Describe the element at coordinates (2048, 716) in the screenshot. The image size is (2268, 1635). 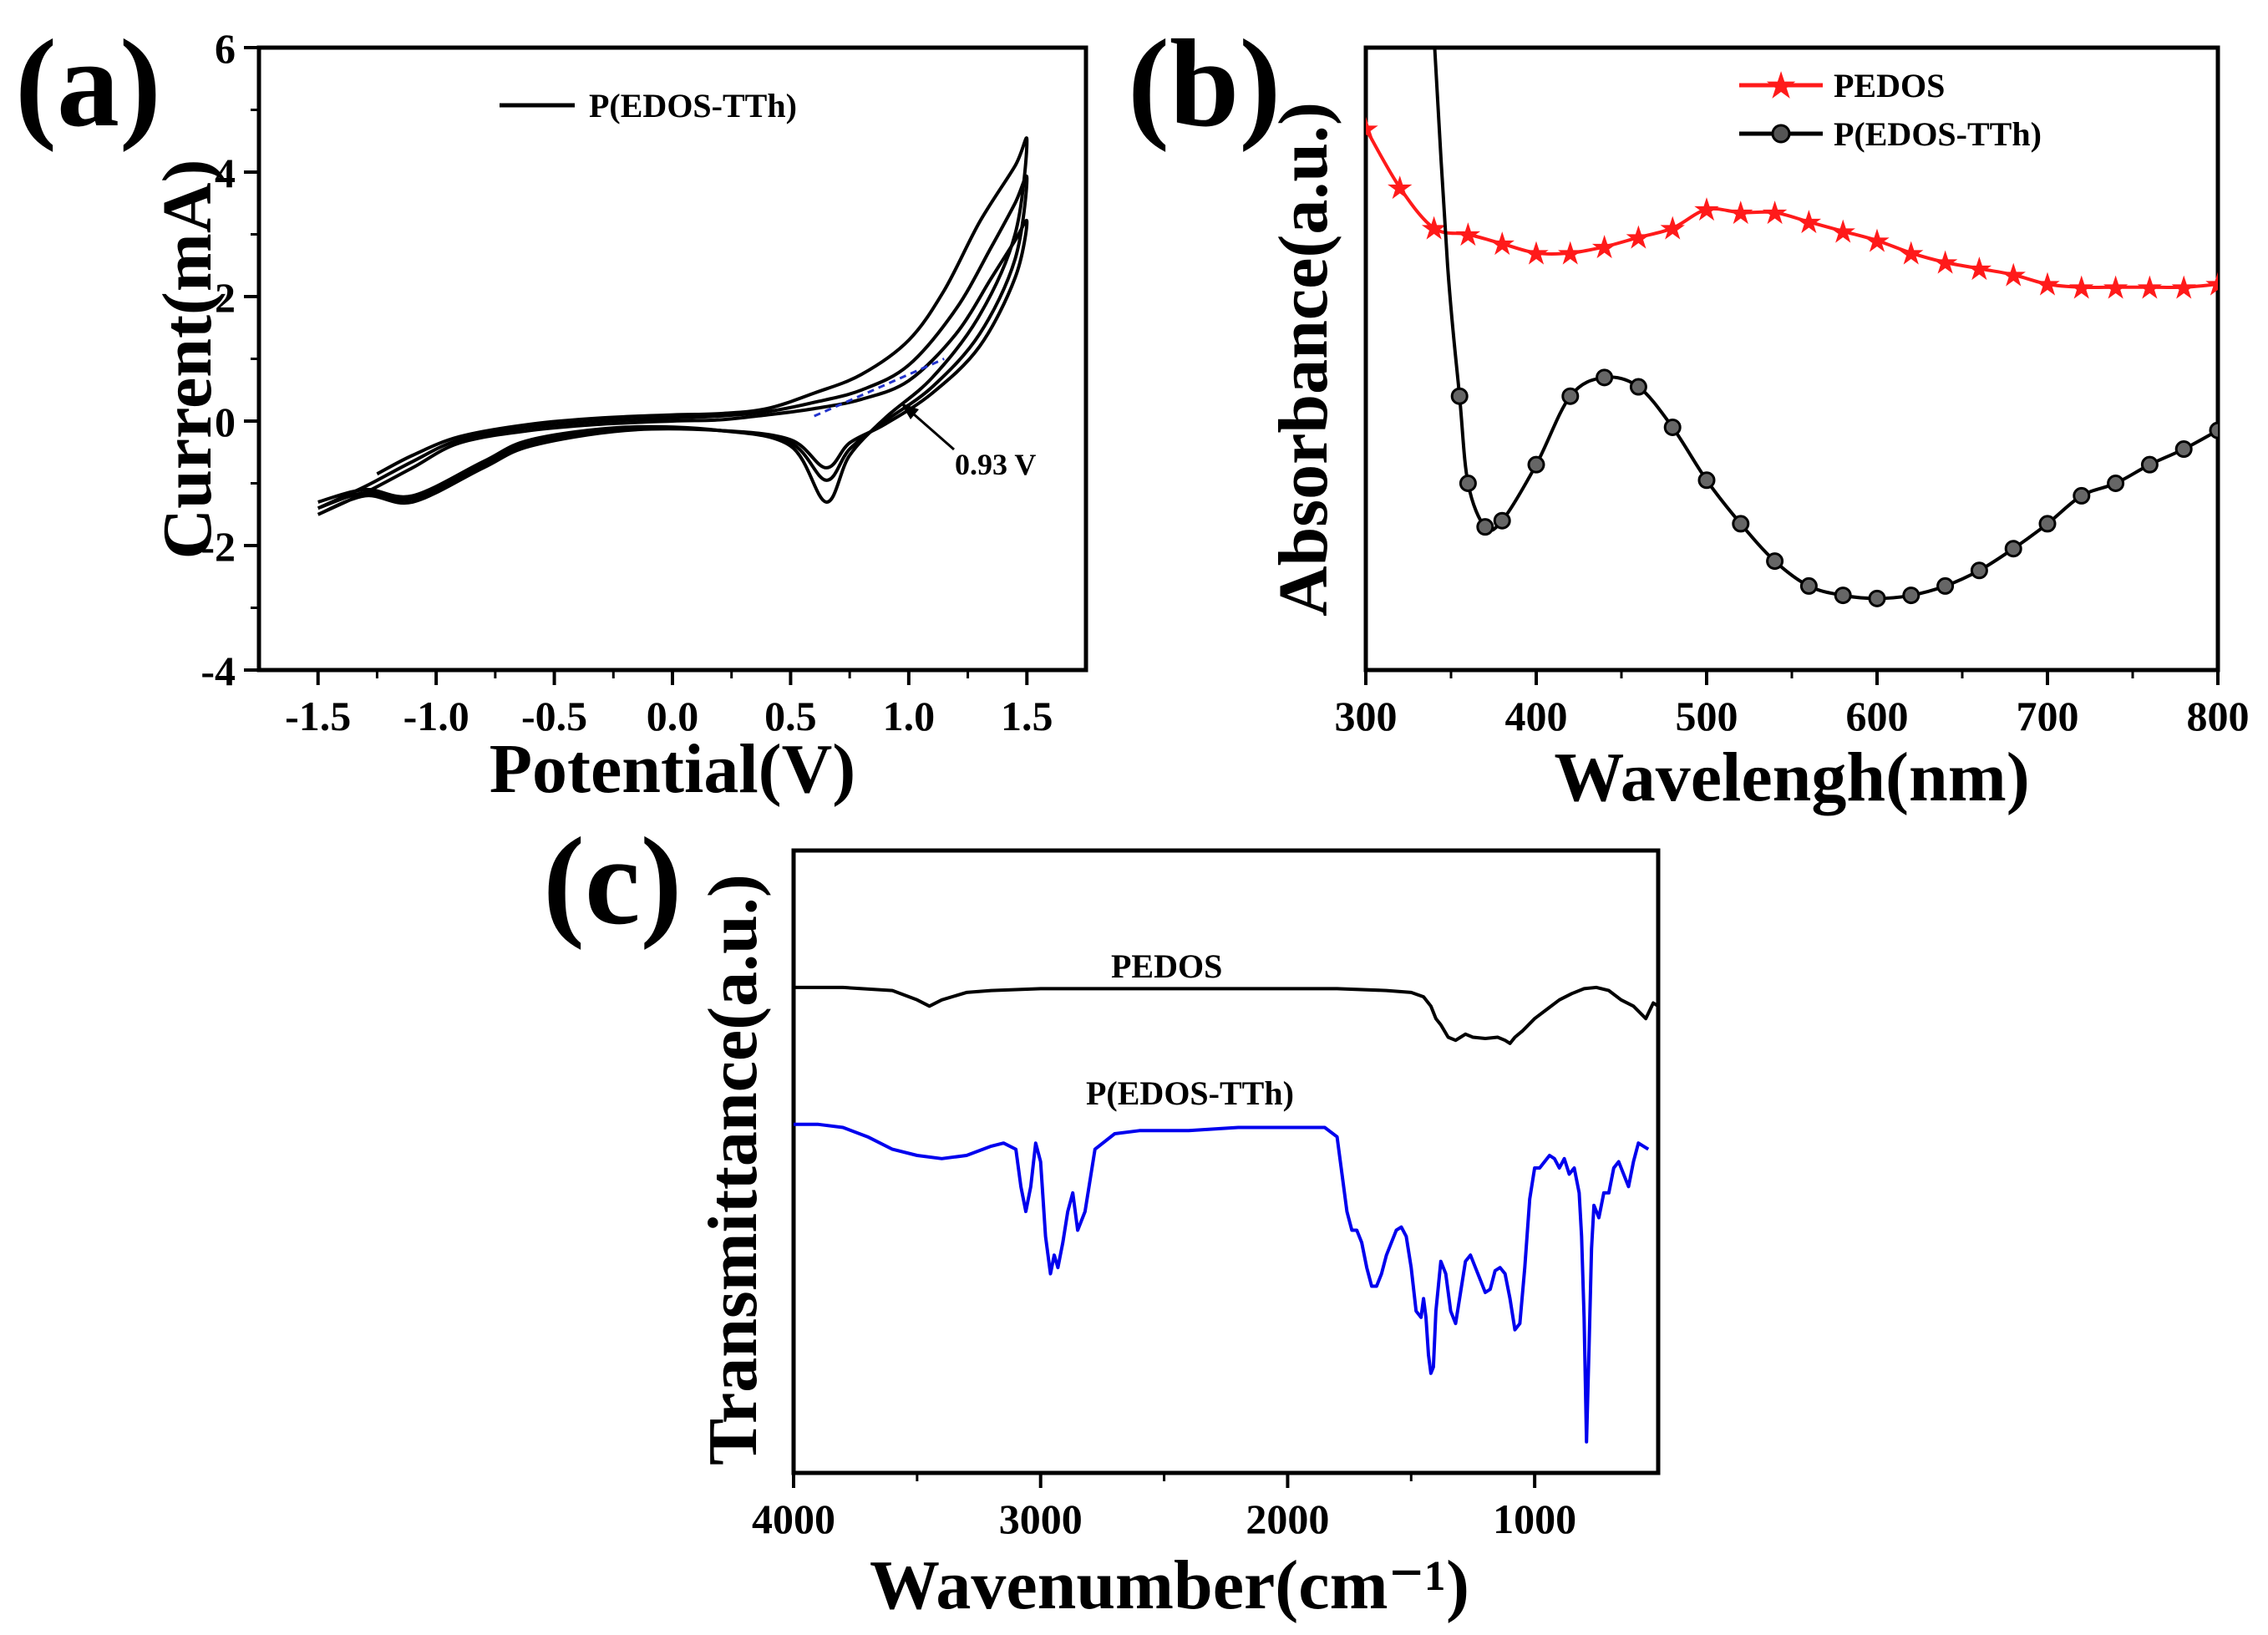
I see `x-tick-label: 700` at that location.